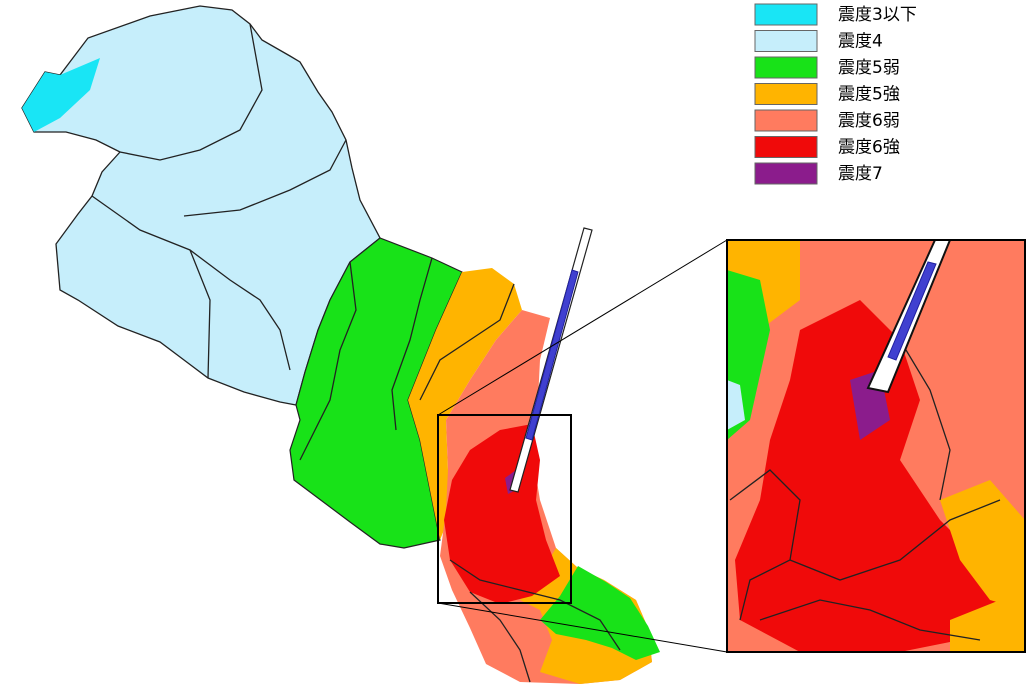 This screenshot has width=1030, height=691. Describe the element at coordinates (860, 42) in the screenshot. I see `legend-label: 震度4` at that location.